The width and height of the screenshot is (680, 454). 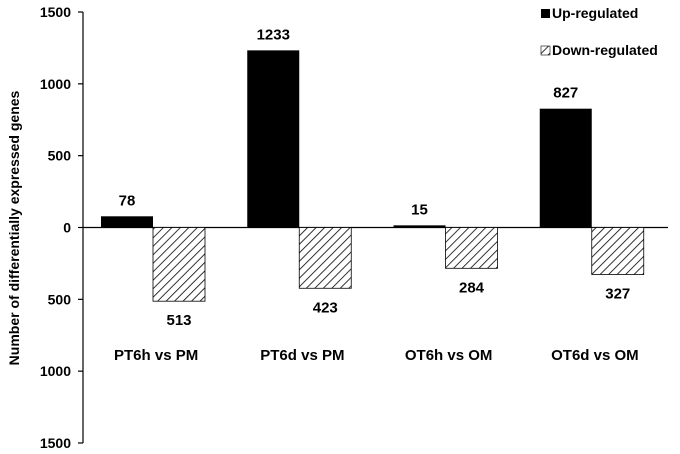 I want to click on category-labels: PT6h vs PM PT6d vs PM OT6h vs OM OT6d vs OM, so click(x=376, y=355).